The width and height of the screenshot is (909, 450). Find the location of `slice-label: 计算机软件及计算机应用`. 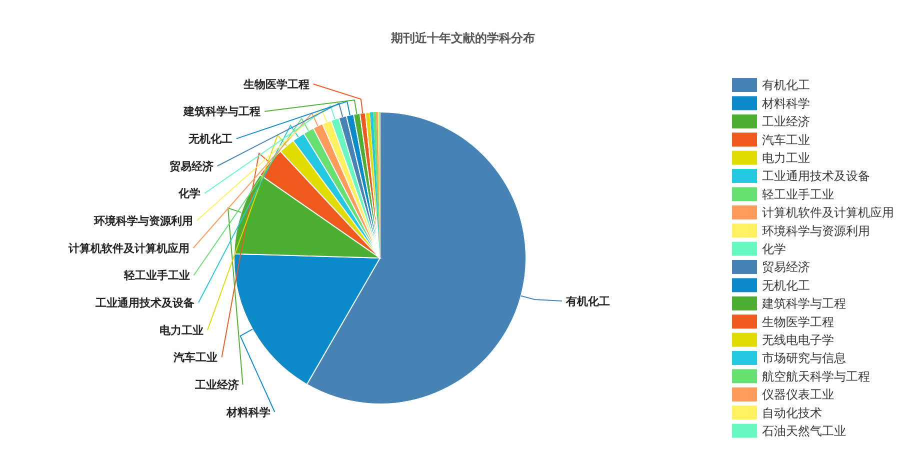

slice-label: 计算机软件及计算机应用 is located at coordinates (128, 248).